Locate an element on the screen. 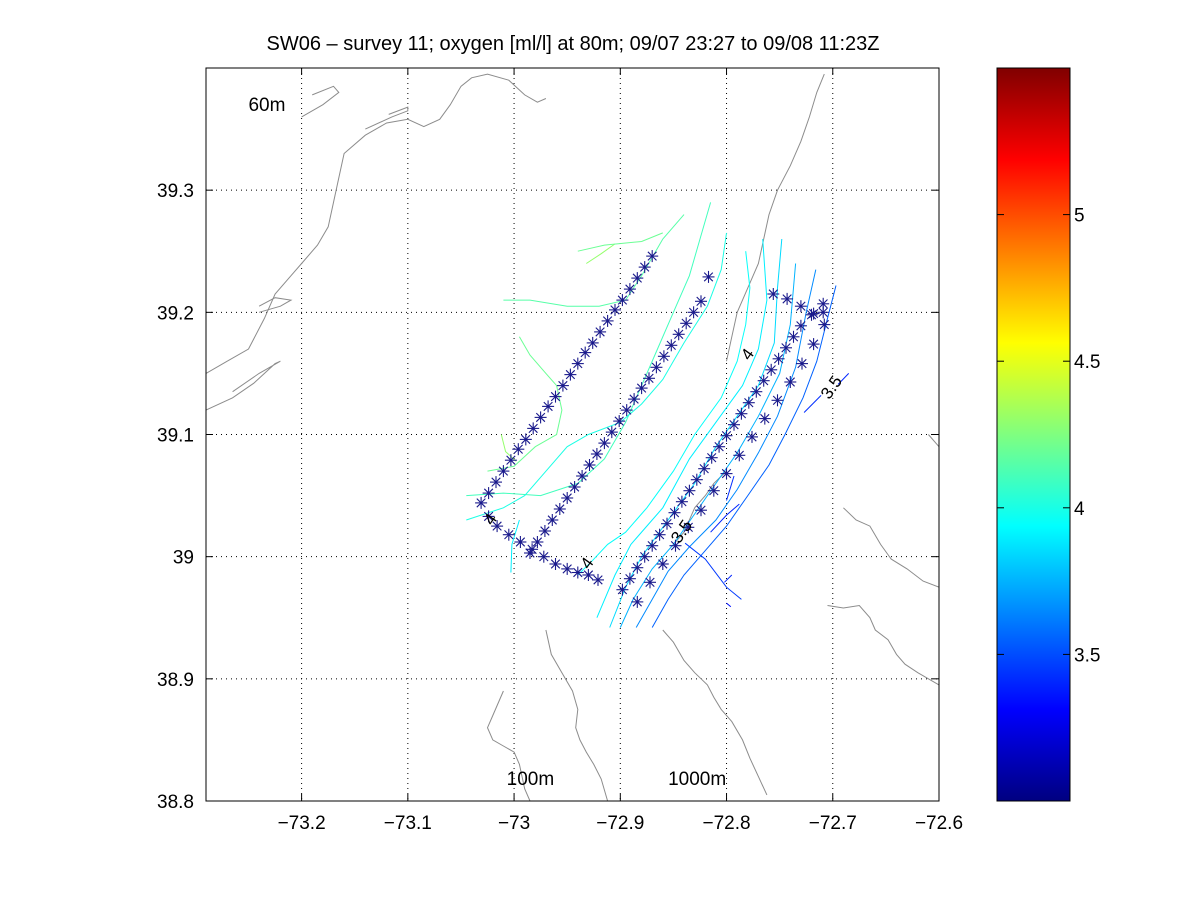  y-tick-label: 39.2 is located at coordinates (175, 313).